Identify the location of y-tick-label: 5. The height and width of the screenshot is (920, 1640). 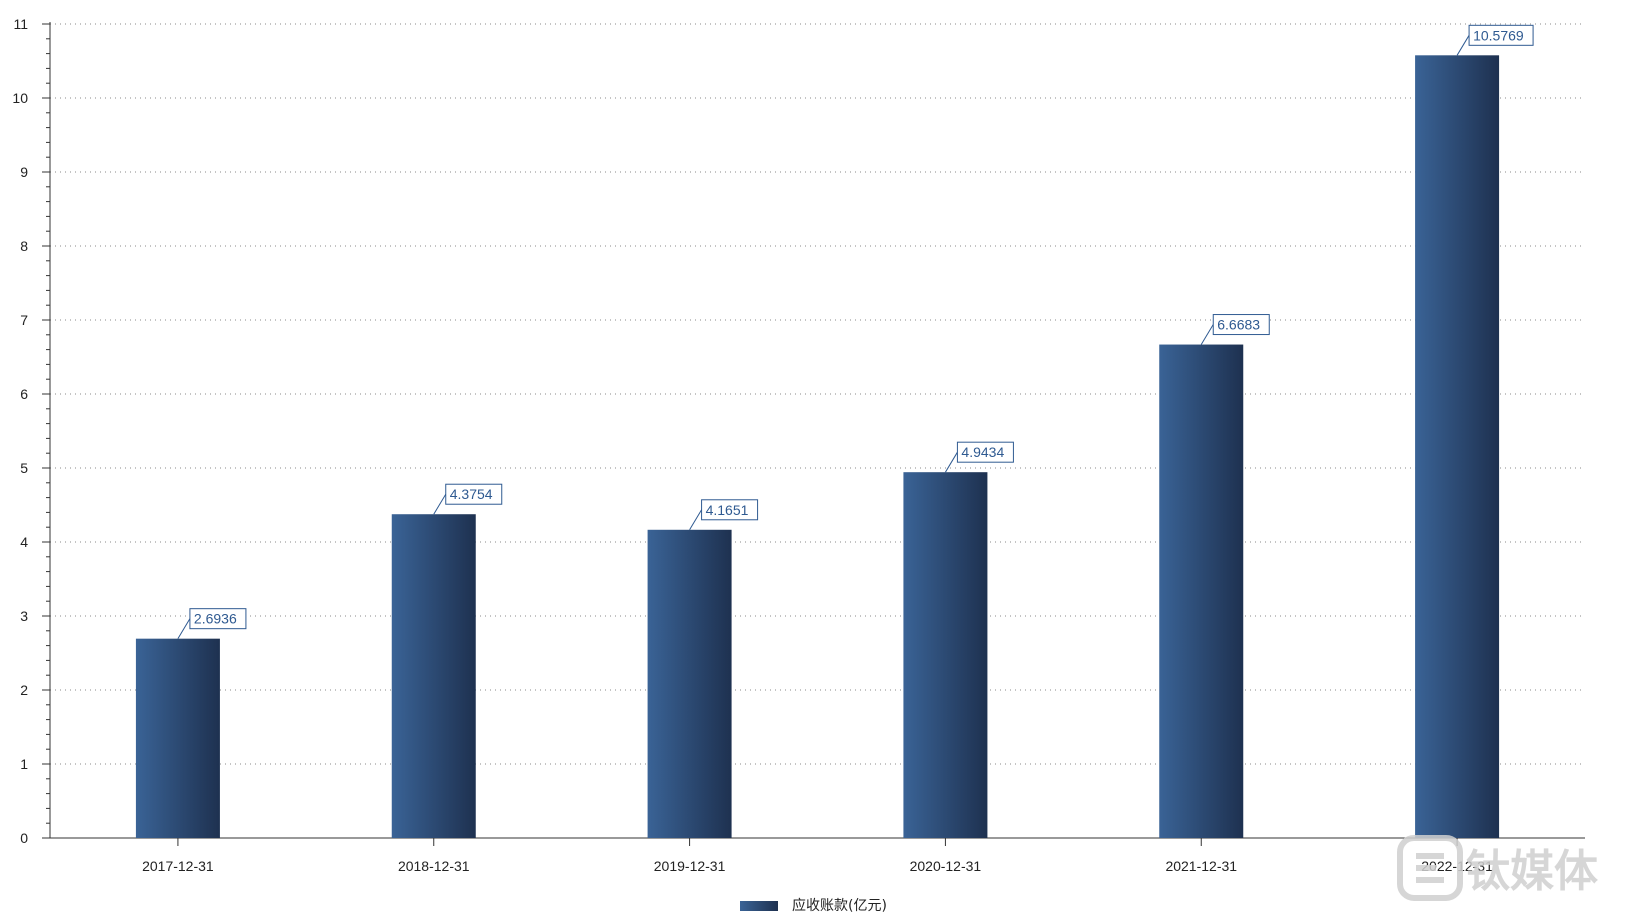
(24, 468).